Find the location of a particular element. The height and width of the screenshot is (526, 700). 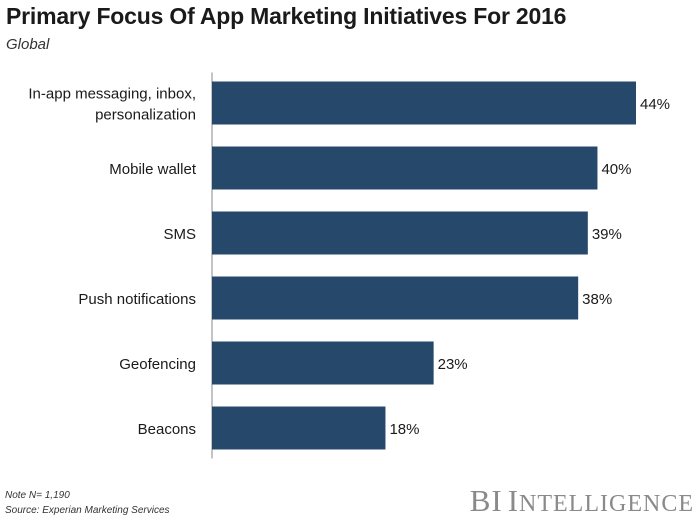

category-label-line: SMS is located at coordinates (179, 234).